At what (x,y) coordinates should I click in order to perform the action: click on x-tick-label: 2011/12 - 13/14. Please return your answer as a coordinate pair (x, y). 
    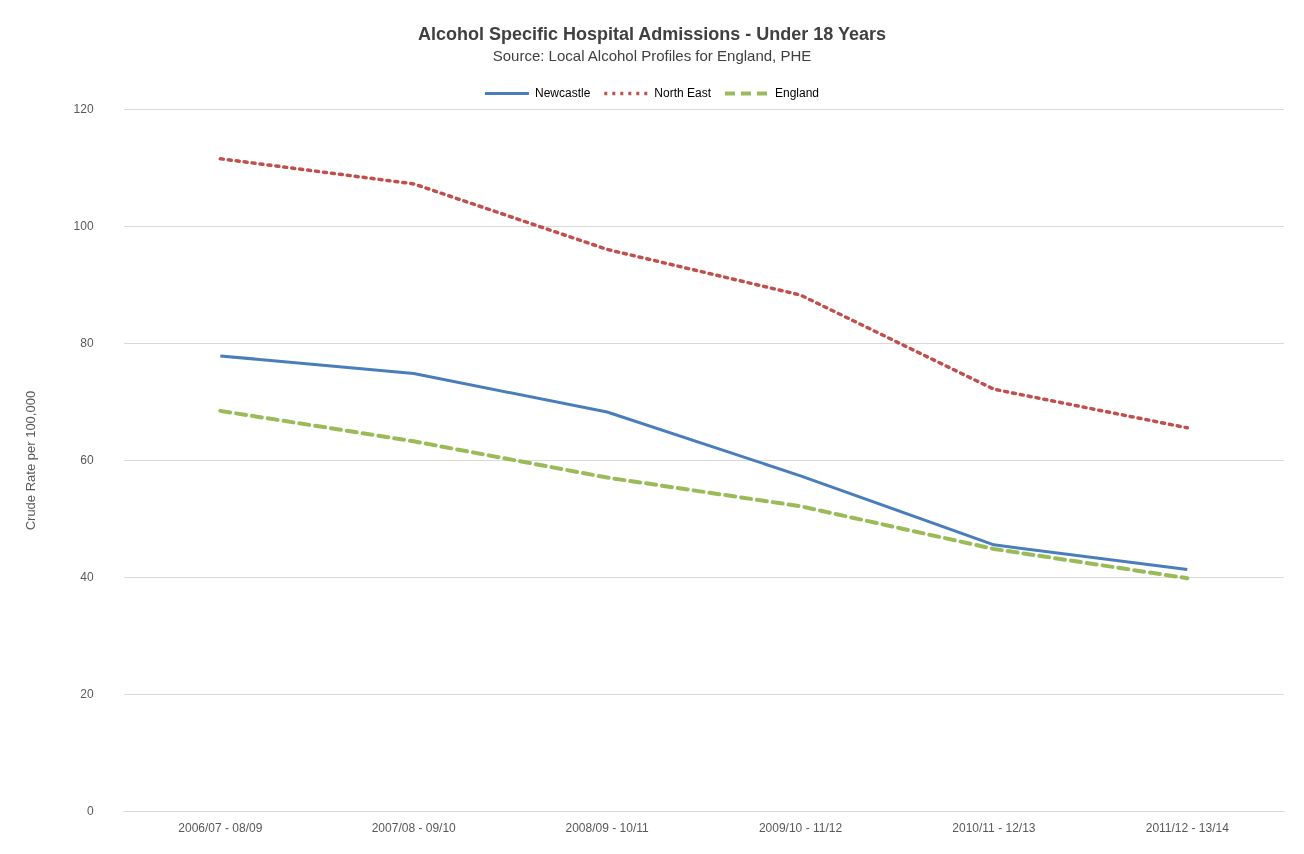
    Looking at the image, I should click on (1187, 828).